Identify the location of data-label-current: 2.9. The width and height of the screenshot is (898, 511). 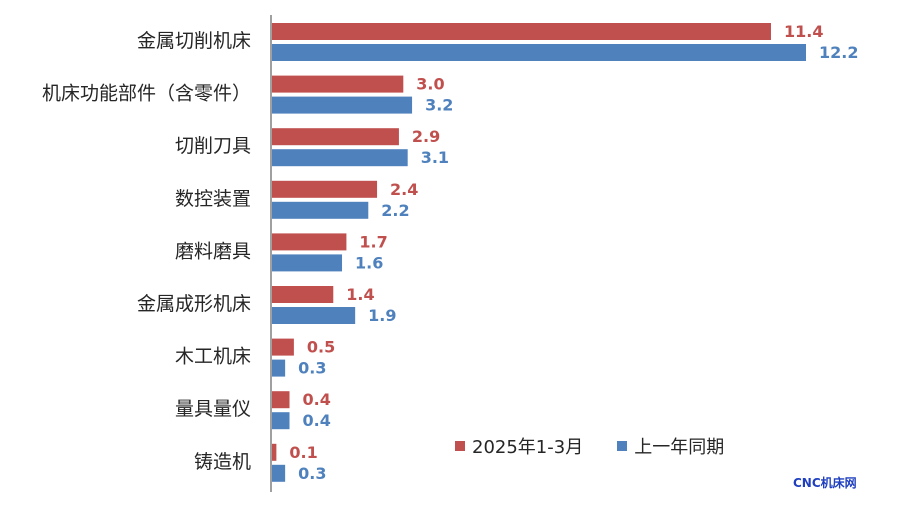
(426, 136).